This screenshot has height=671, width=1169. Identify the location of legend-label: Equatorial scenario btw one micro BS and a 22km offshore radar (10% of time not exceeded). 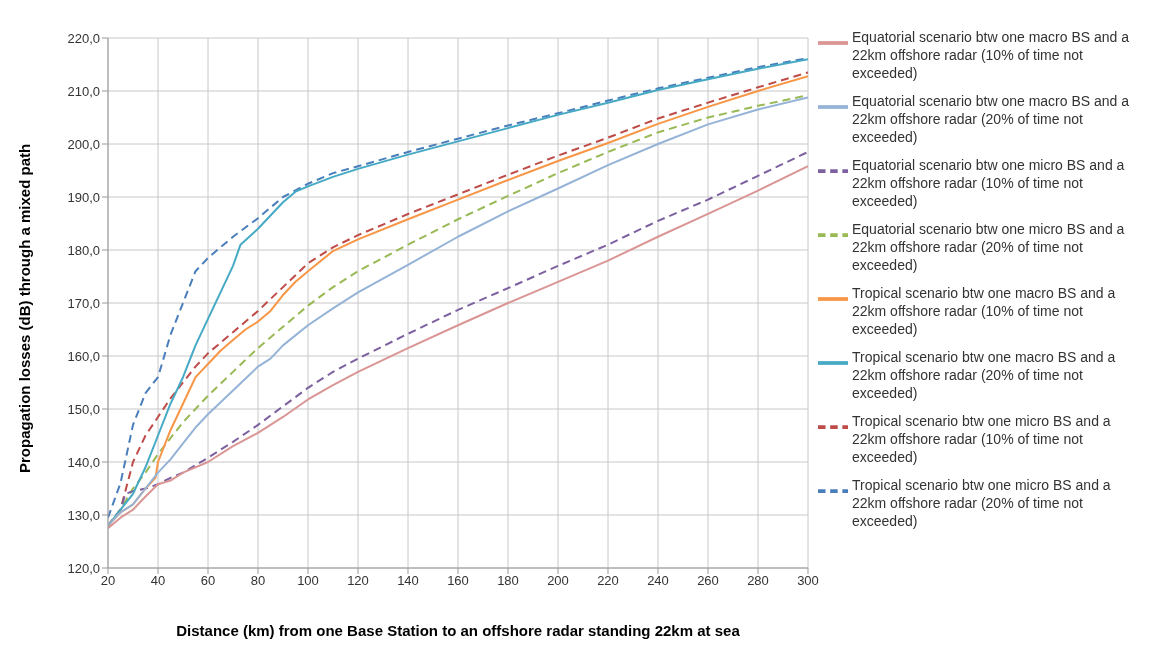
(989, 183).